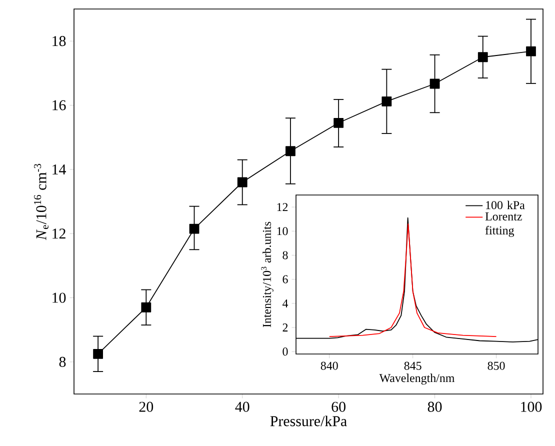 The width and height of the screenshot is (555, 446). What do you see at coordinates (242, 407) in the screenshot?
I see `x-tick-label: 40` at bounding box center [242, 407].